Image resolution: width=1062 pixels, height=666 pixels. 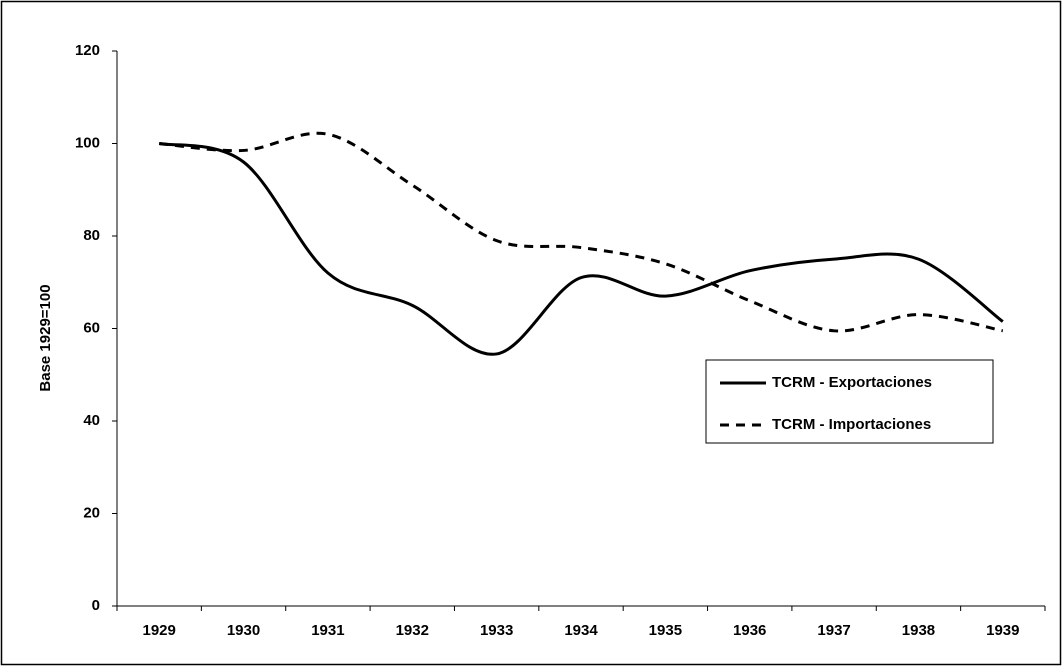 I want to click on x-tick-label: 1937, so click(x=833, y=630).